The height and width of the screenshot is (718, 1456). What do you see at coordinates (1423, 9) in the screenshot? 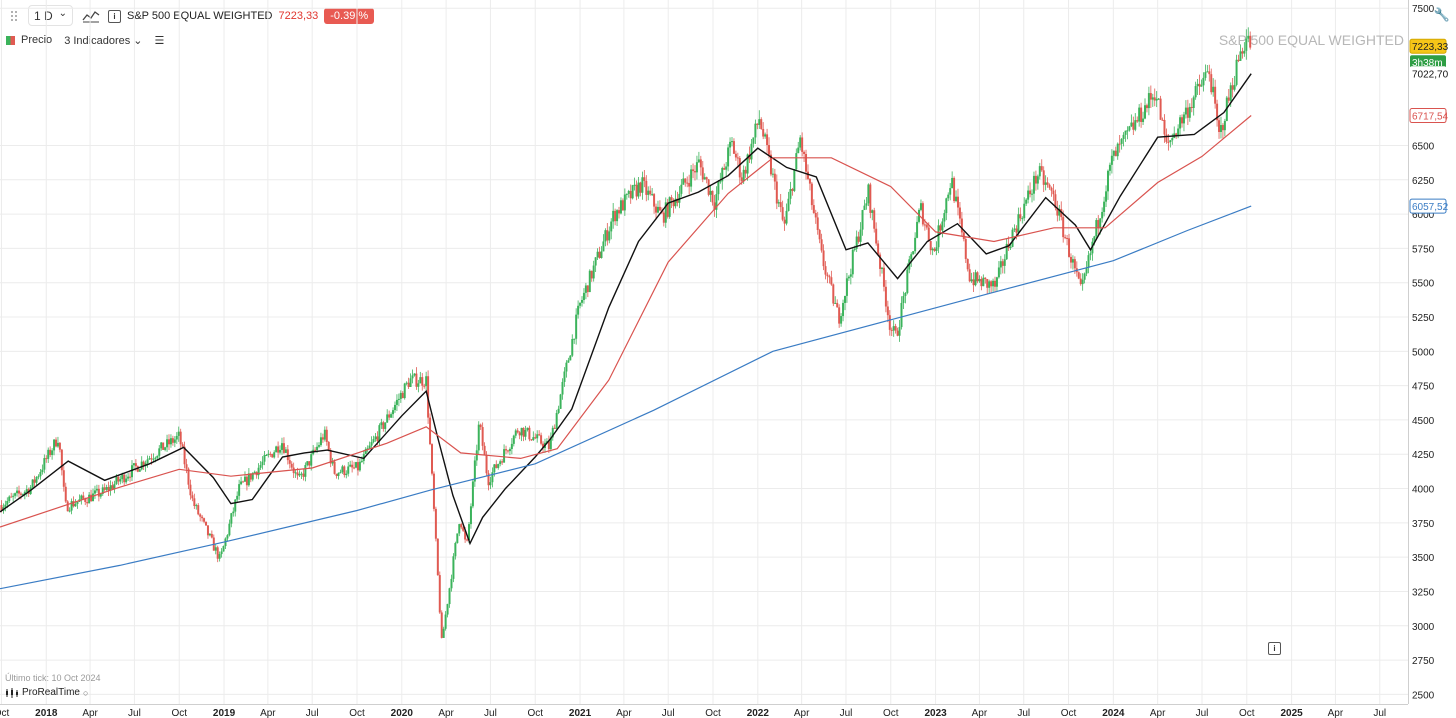
I see `y-tick-label: 7500` at bounding box center [1423, 9].